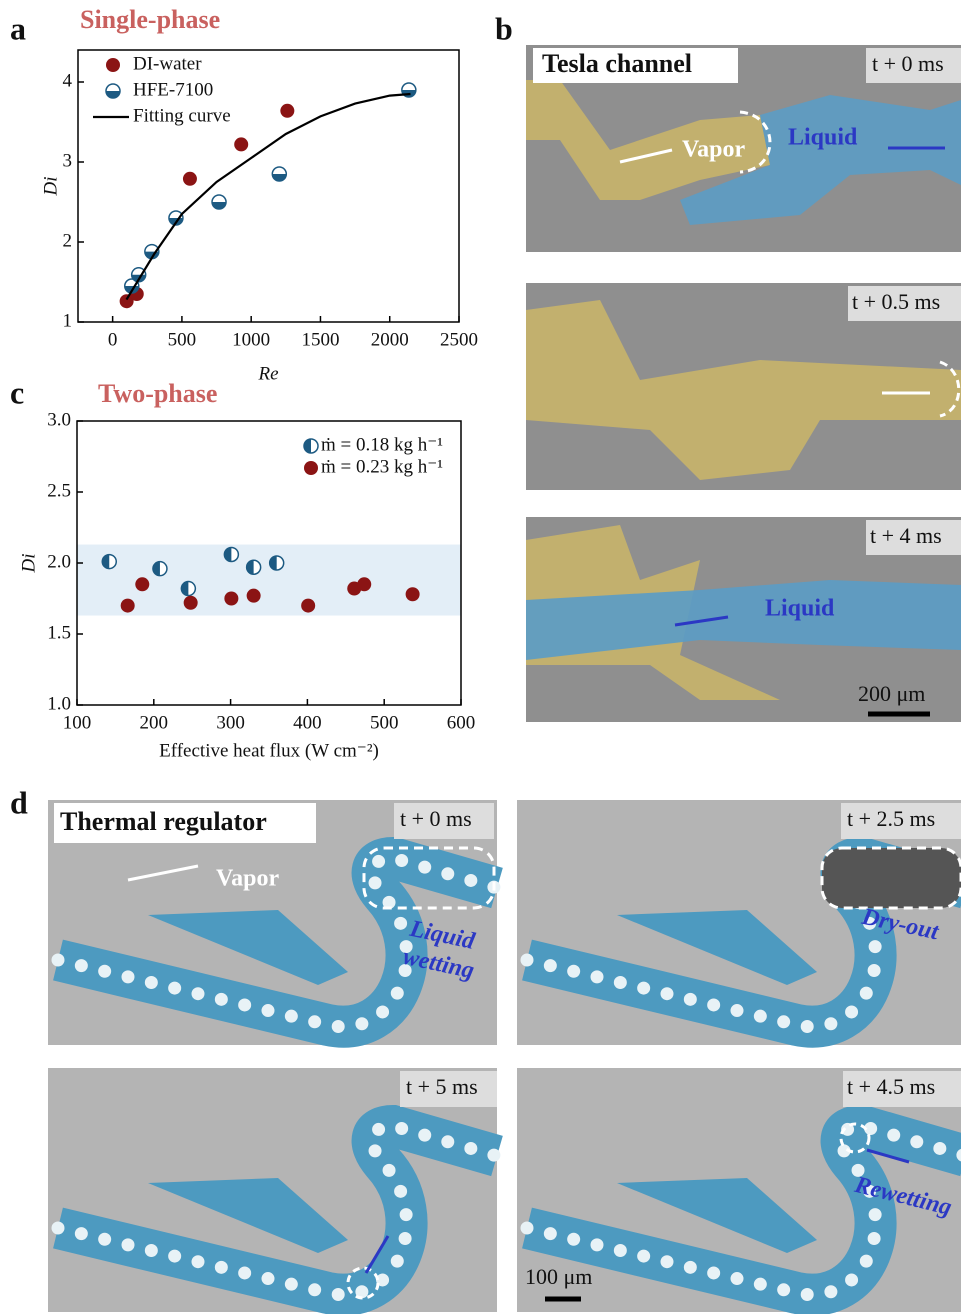  Describe the element at coordinates (739, 1190) in the screenshot. I see `micrograph: Rewetting t + 4.5 ms 100 μm` at that location.